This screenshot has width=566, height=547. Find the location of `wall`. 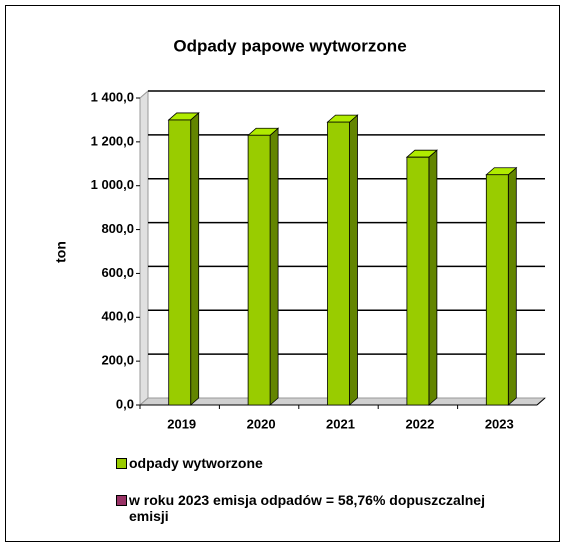

wall is located at coordinates (144, 248).